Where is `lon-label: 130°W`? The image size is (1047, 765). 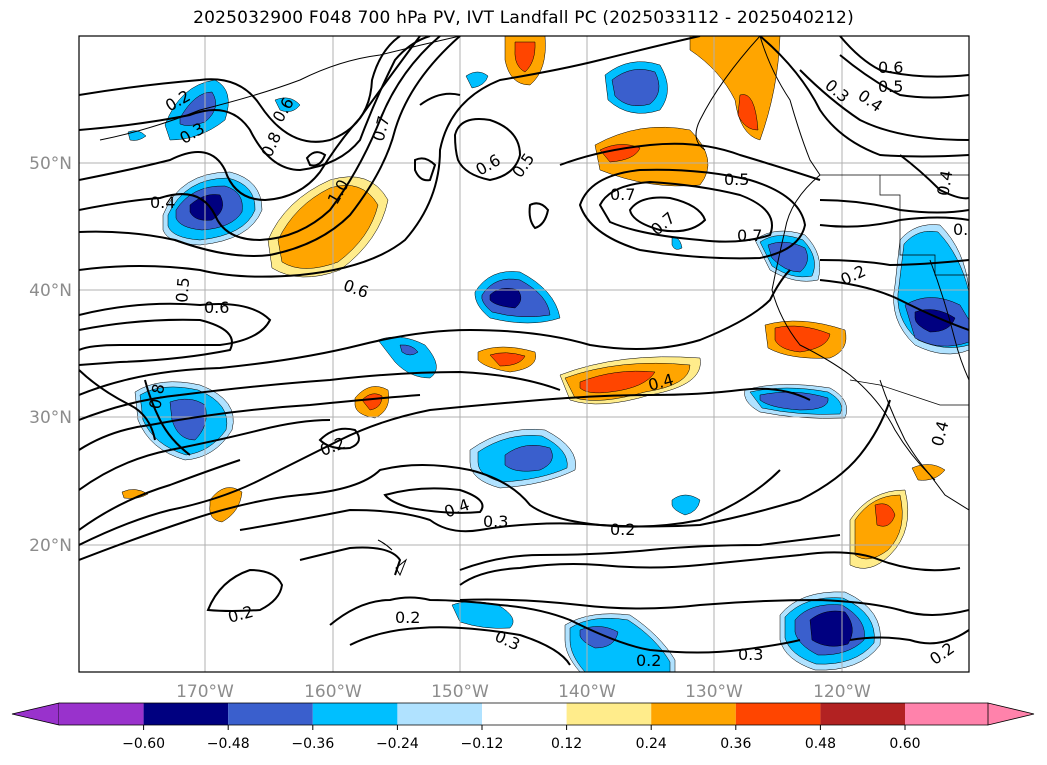 lon-label: 130°W is located at coordinates (714, 692).